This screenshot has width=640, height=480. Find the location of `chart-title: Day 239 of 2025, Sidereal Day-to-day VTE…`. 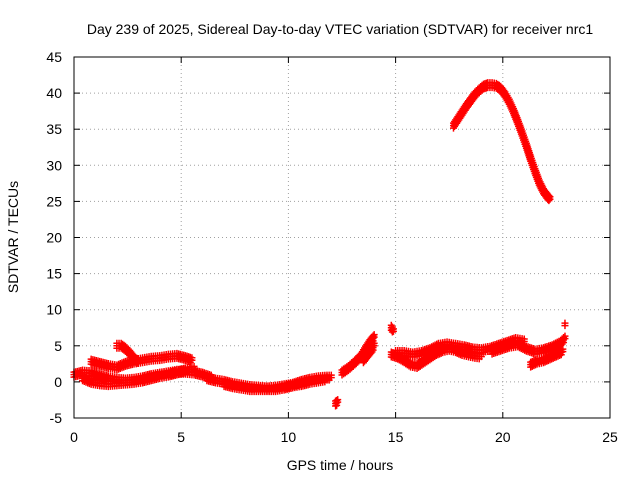

chart-title: Day 239 of 2025, Sidereal Day-to-day VTE… is located at coordinates (340, 29).